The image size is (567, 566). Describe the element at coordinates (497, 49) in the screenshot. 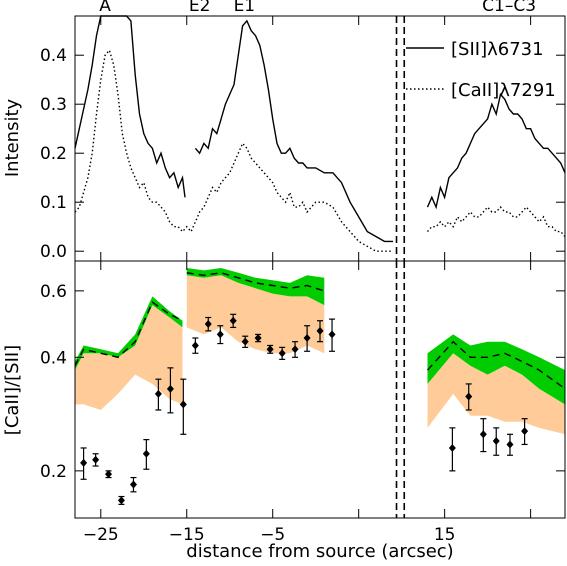

I see `legend-label-sii: [SII]λ6731` at that location.